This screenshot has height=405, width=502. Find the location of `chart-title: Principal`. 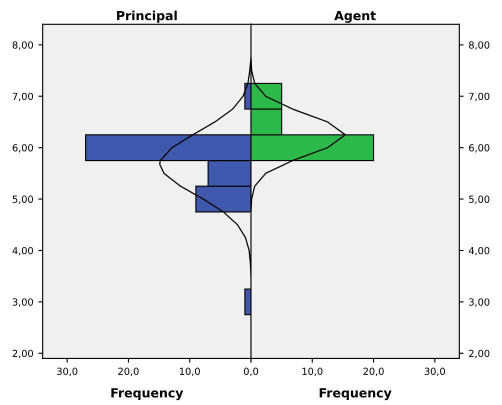

chart-title: Principal is located at coordinates (147, 16).